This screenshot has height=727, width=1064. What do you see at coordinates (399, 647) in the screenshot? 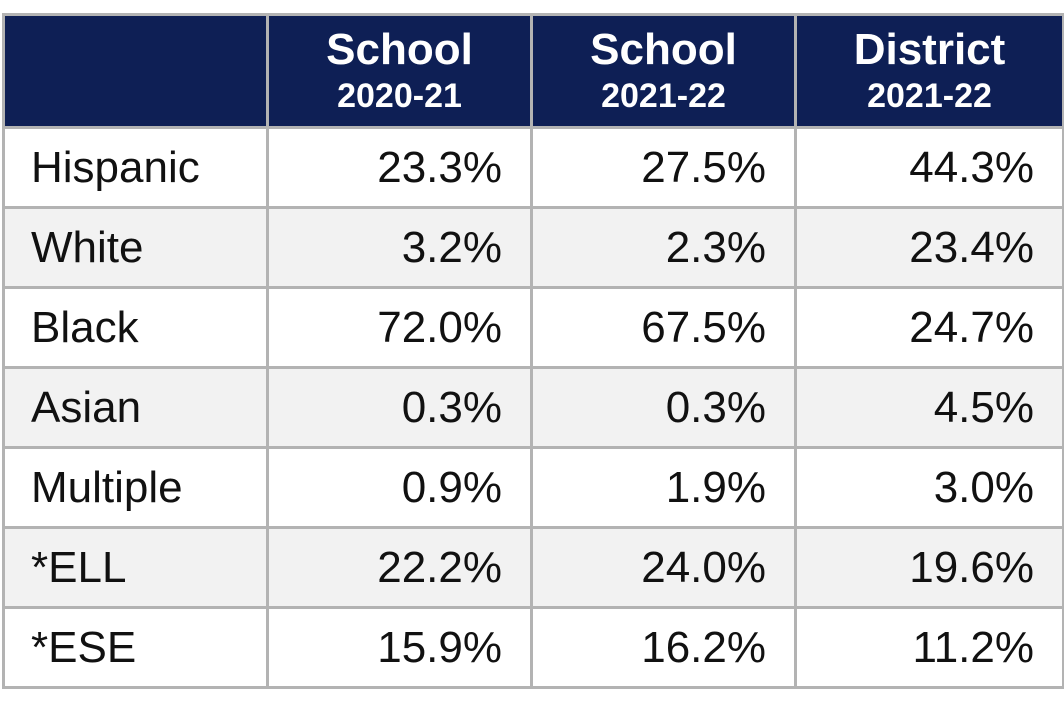
I see `cell-value: 15.9%` at bounding box center [399, 647].